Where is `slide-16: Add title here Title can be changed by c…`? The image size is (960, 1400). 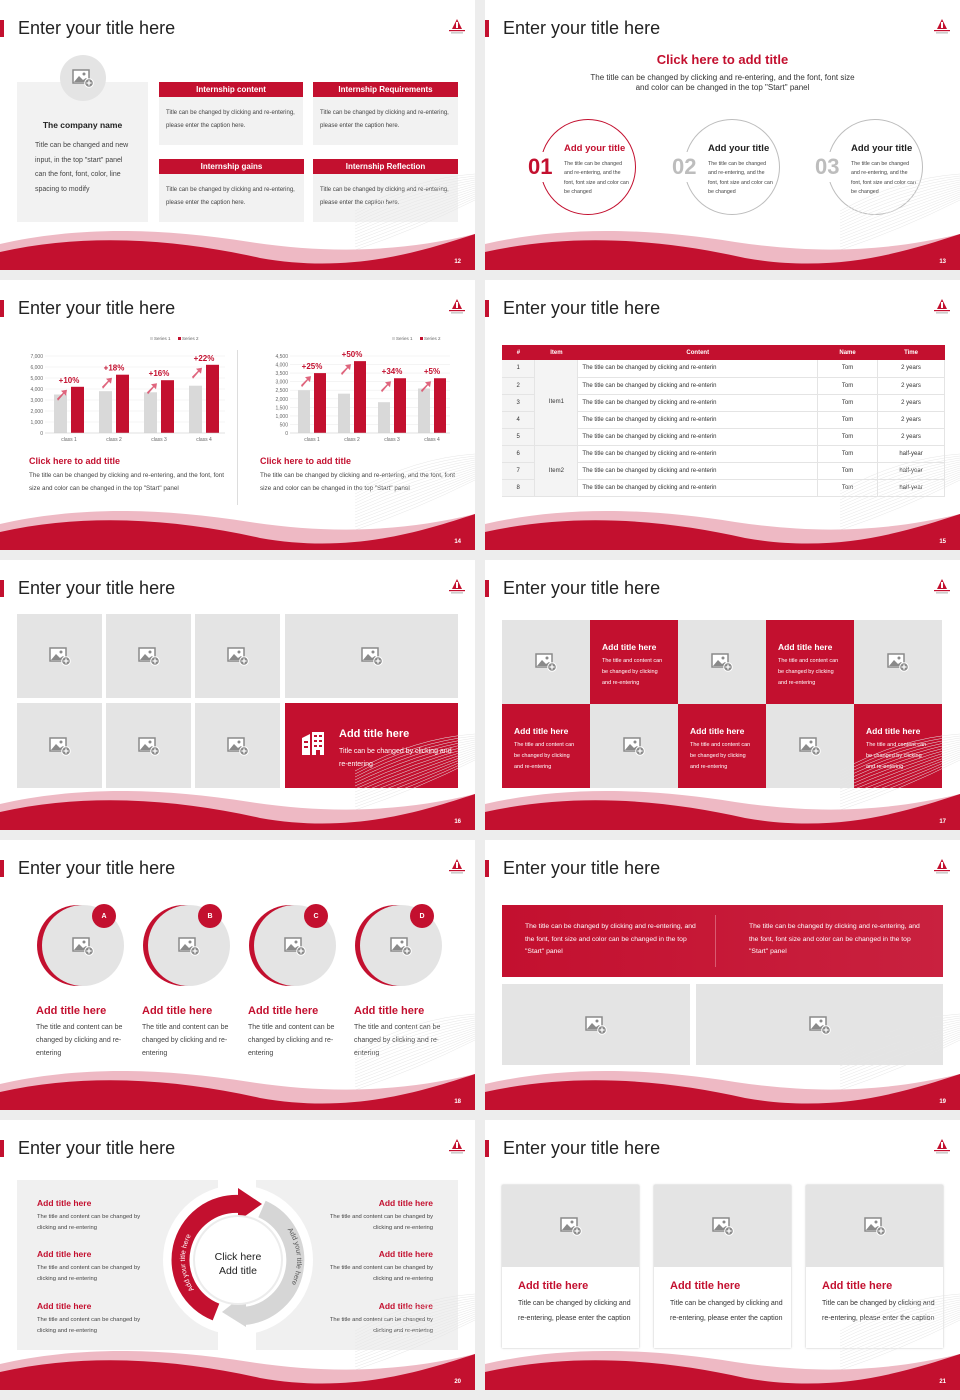 slide-16: Add title here Title can be changed by c… is located at coordinates (237, 695).